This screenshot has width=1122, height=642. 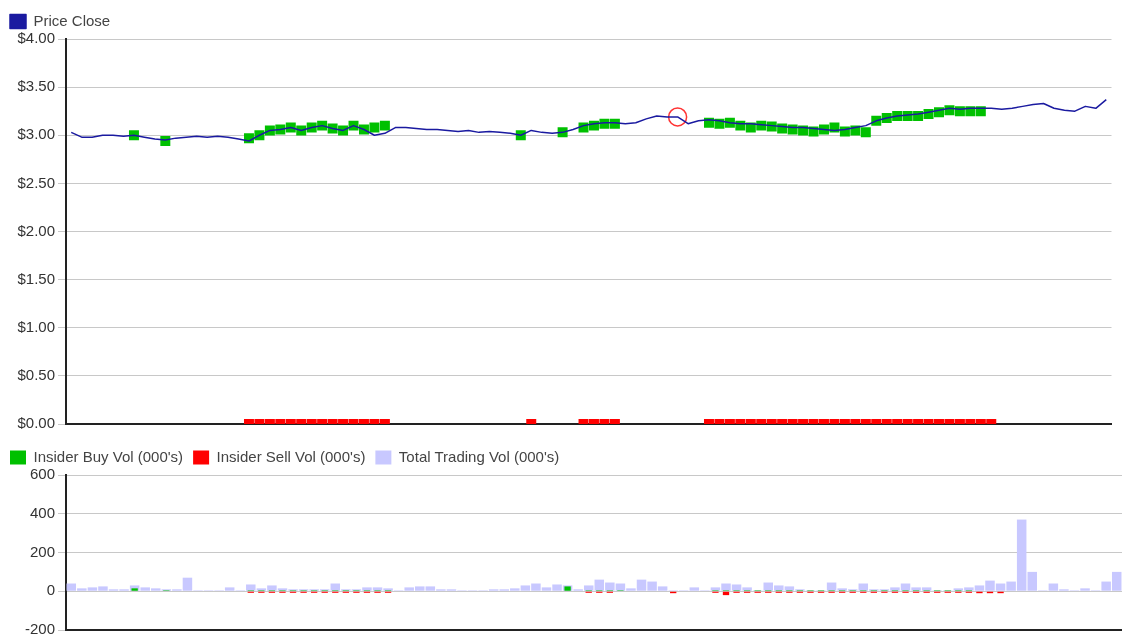 What do you see at coordinates (36, 38) in the screenshot?
I see `y-tick-label: $4.00` at bounding box center [36, 38].